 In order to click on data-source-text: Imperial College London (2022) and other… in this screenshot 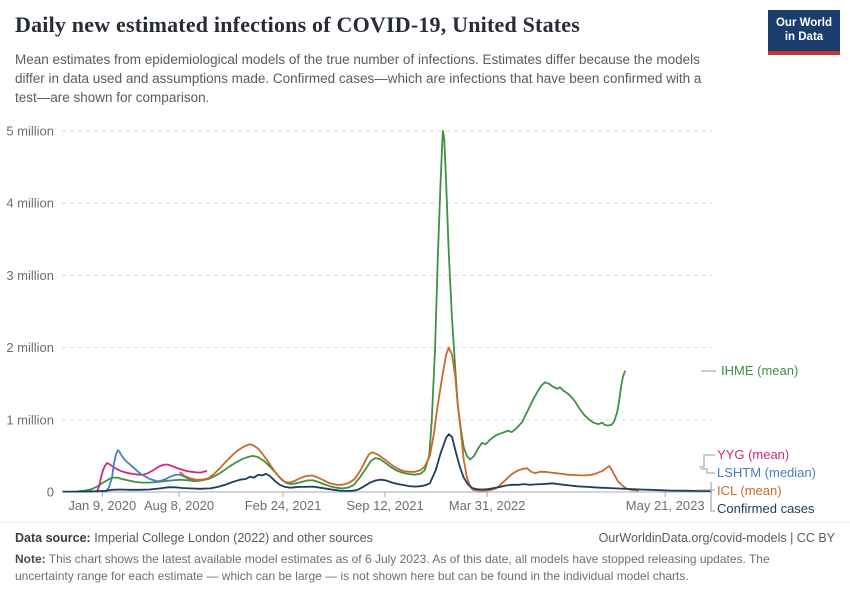, I will do `click(231, 538)`.